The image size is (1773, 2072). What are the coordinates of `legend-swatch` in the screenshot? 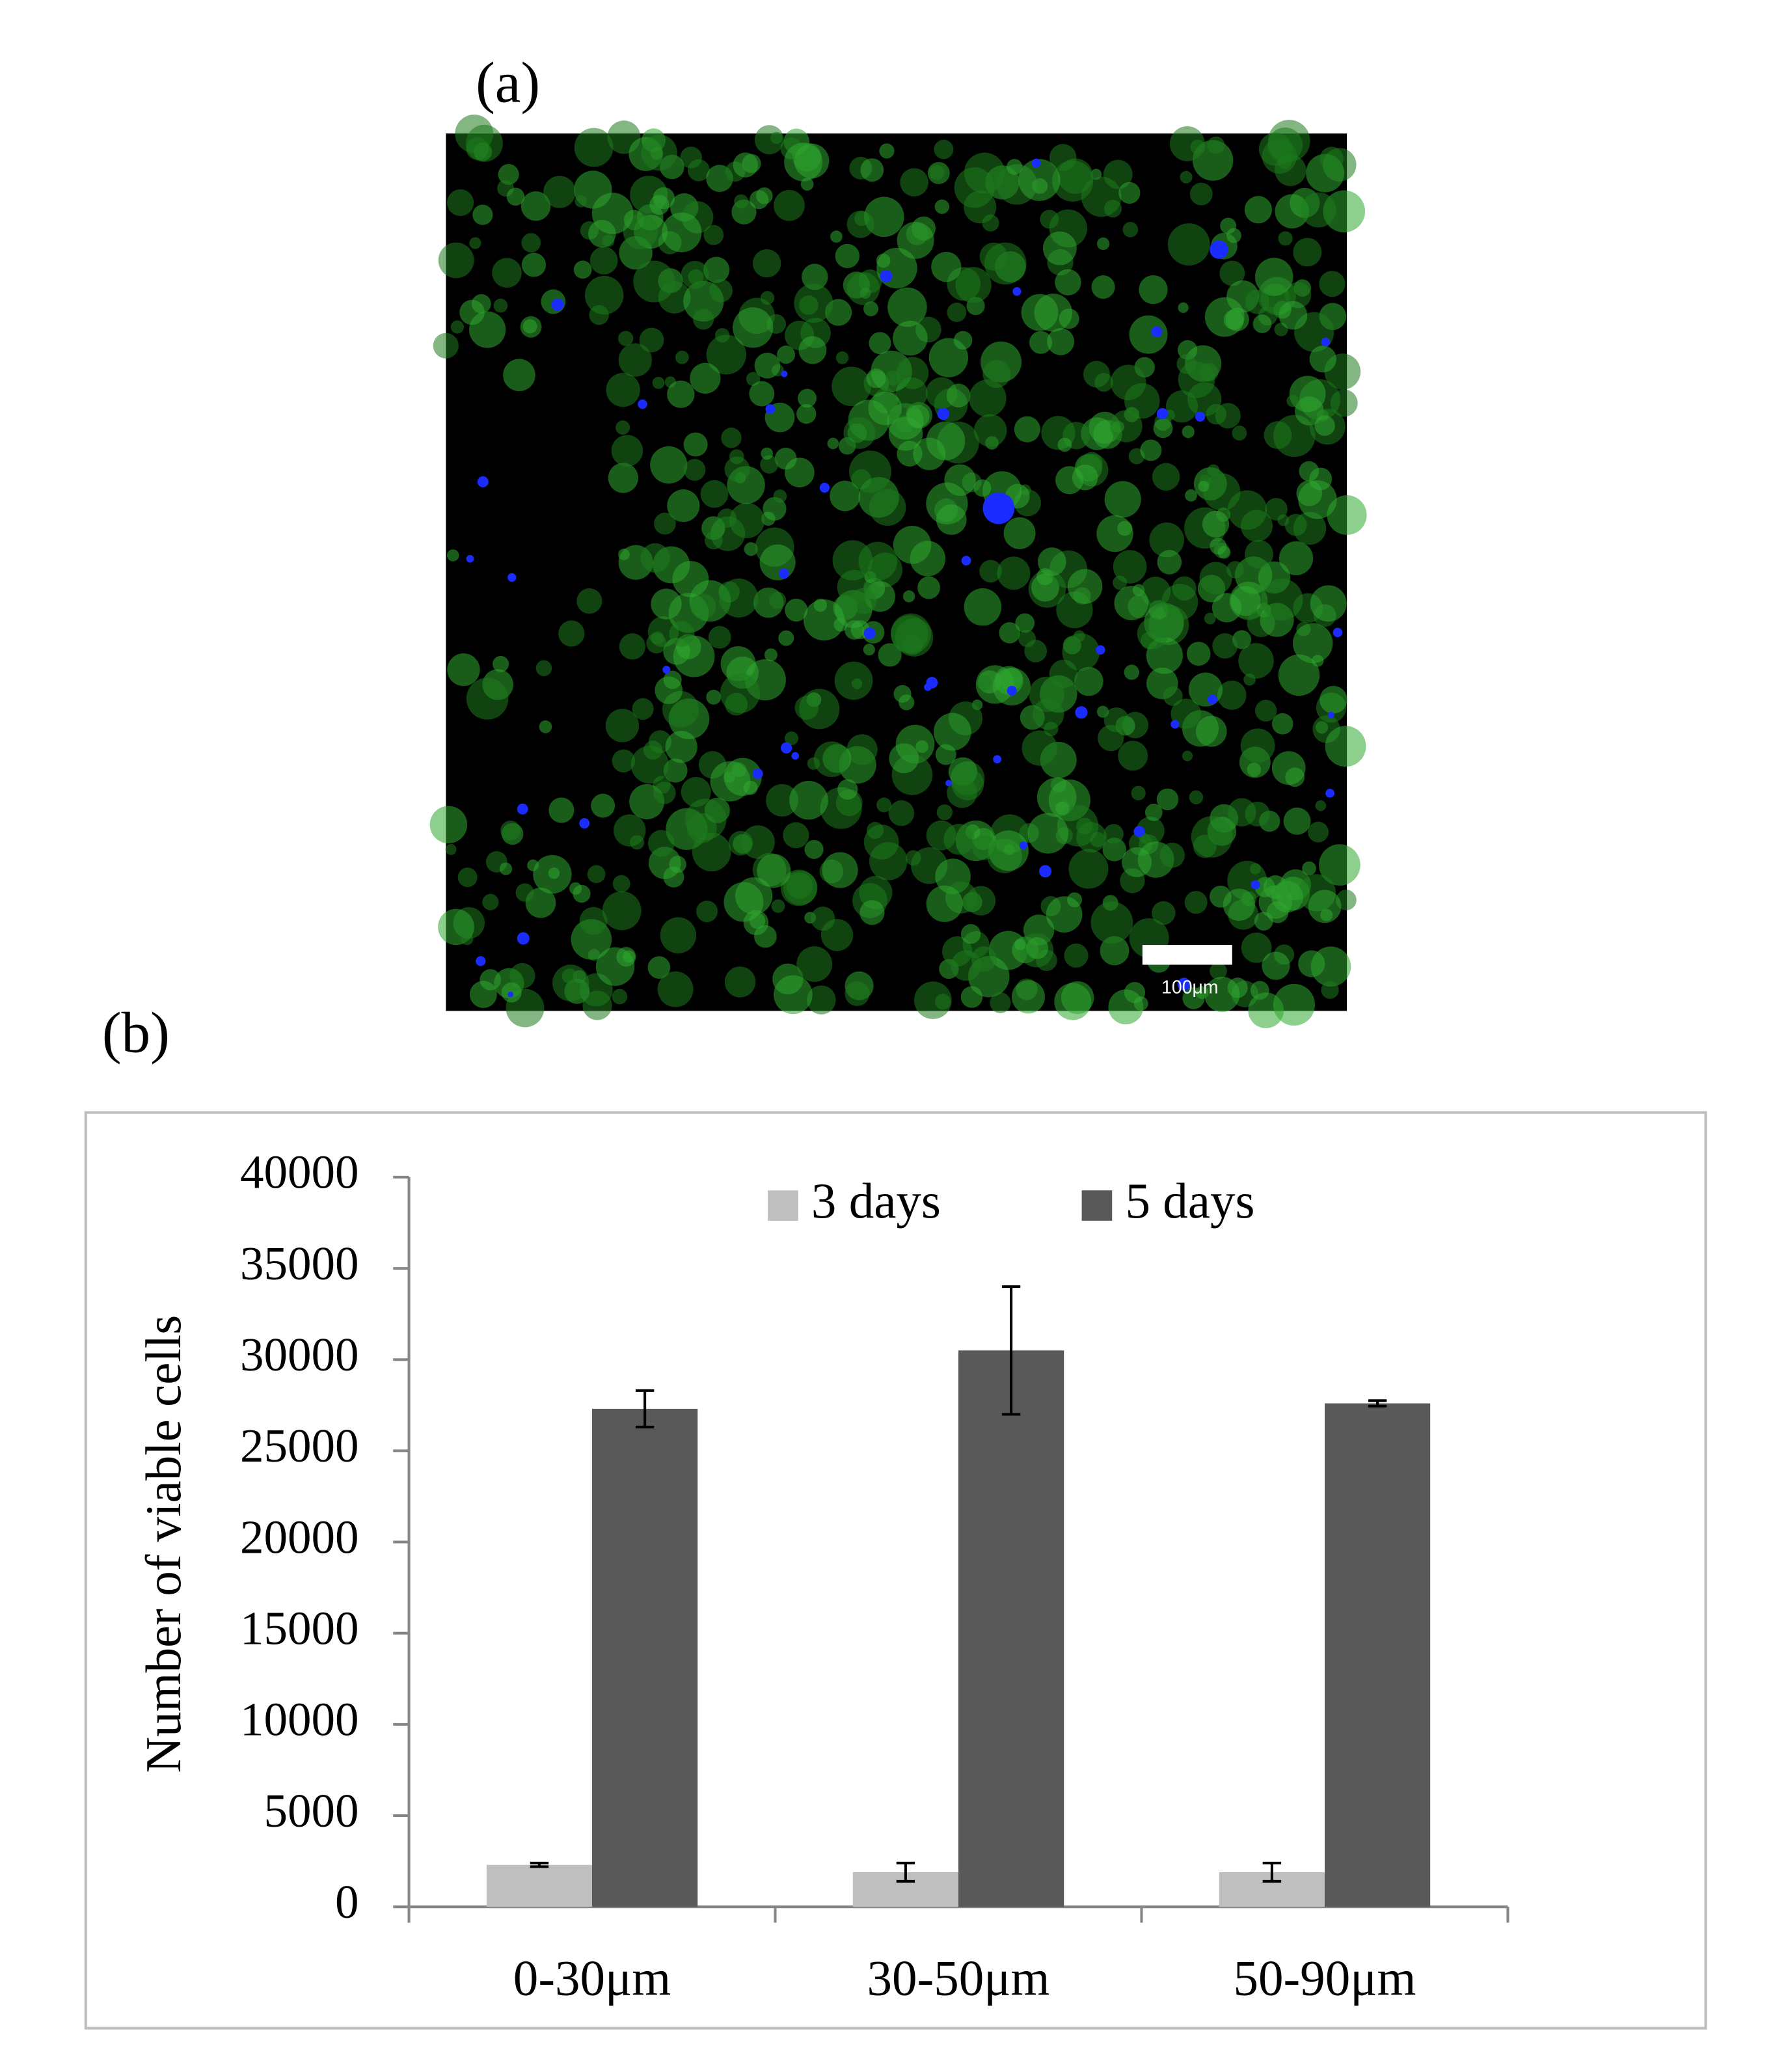 It's located at (783, 1205).